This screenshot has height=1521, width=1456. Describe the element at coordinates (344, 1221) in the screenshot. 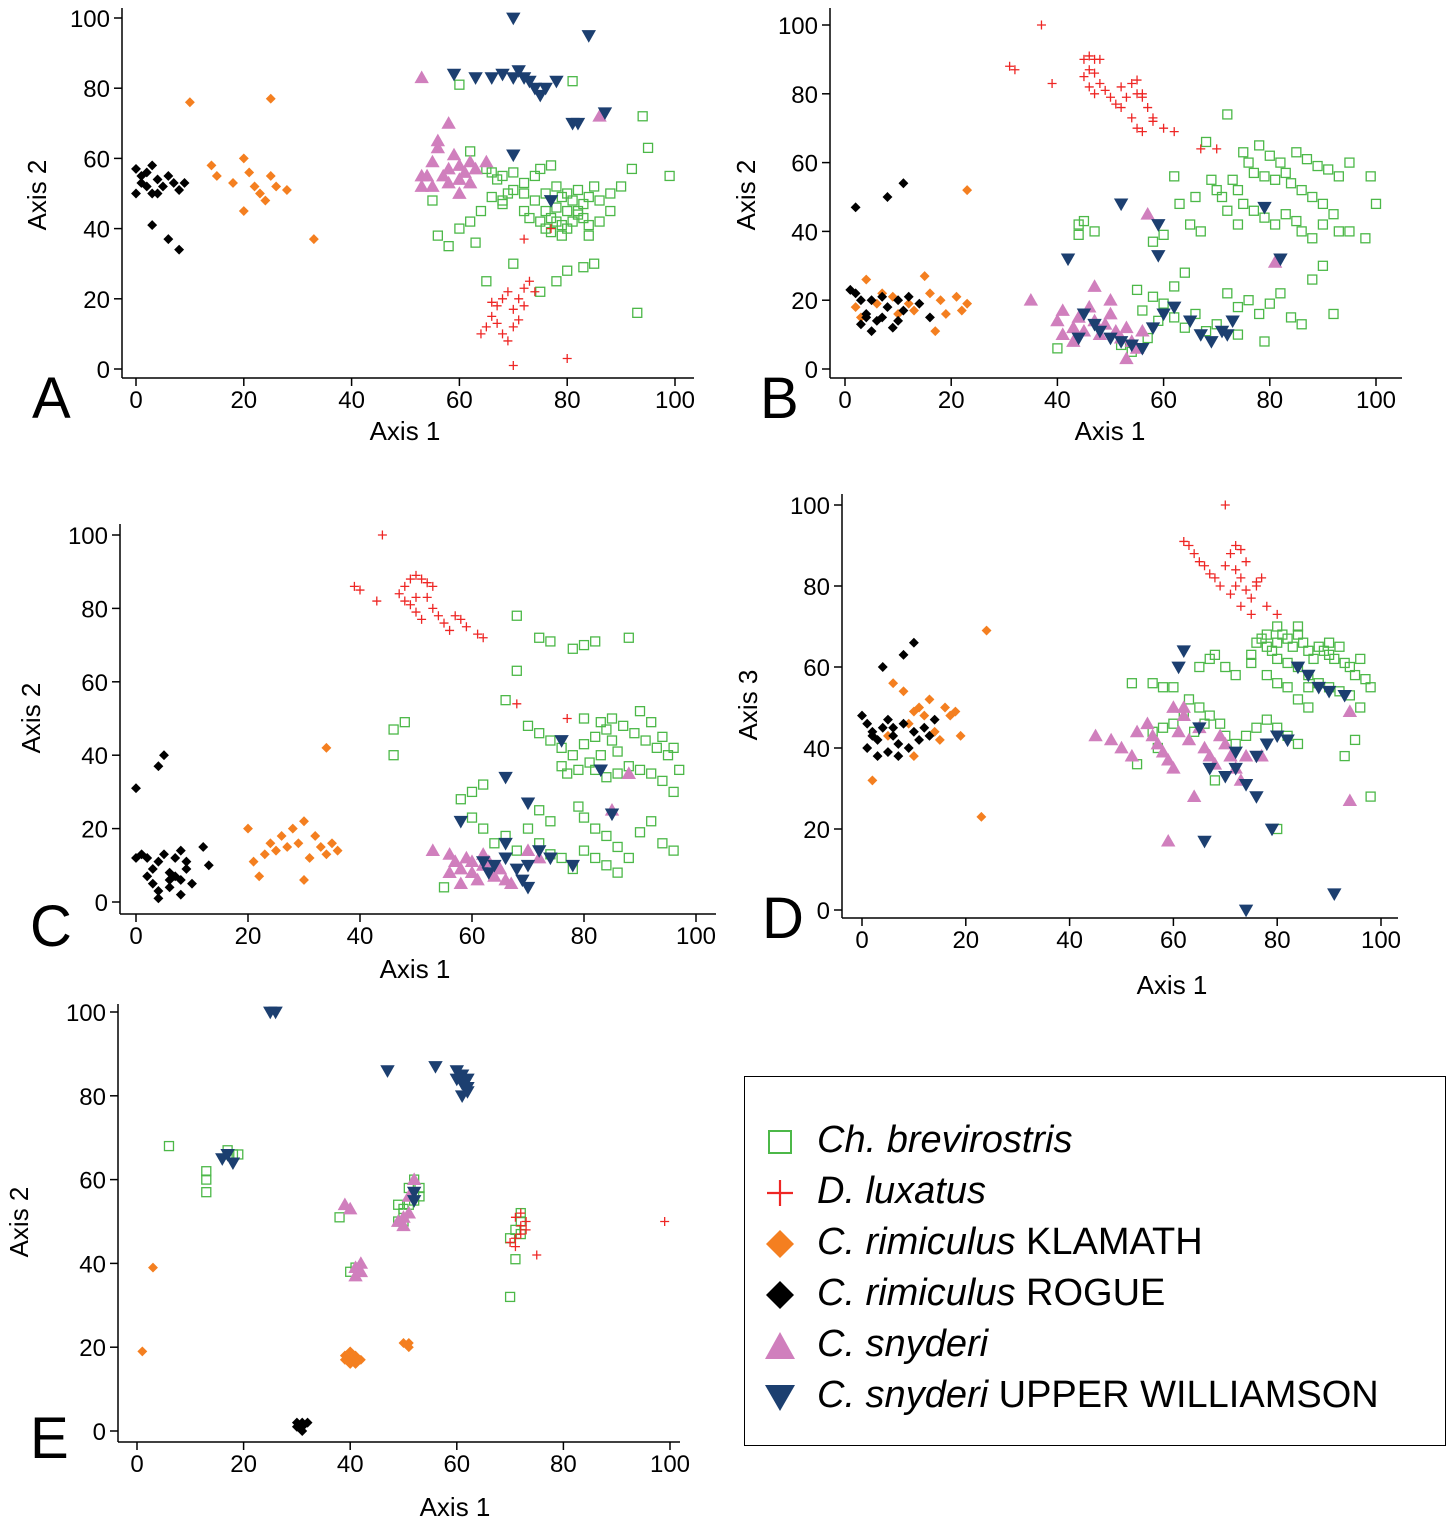

I see `panel-e-series-ch_brevirostris` at that location.